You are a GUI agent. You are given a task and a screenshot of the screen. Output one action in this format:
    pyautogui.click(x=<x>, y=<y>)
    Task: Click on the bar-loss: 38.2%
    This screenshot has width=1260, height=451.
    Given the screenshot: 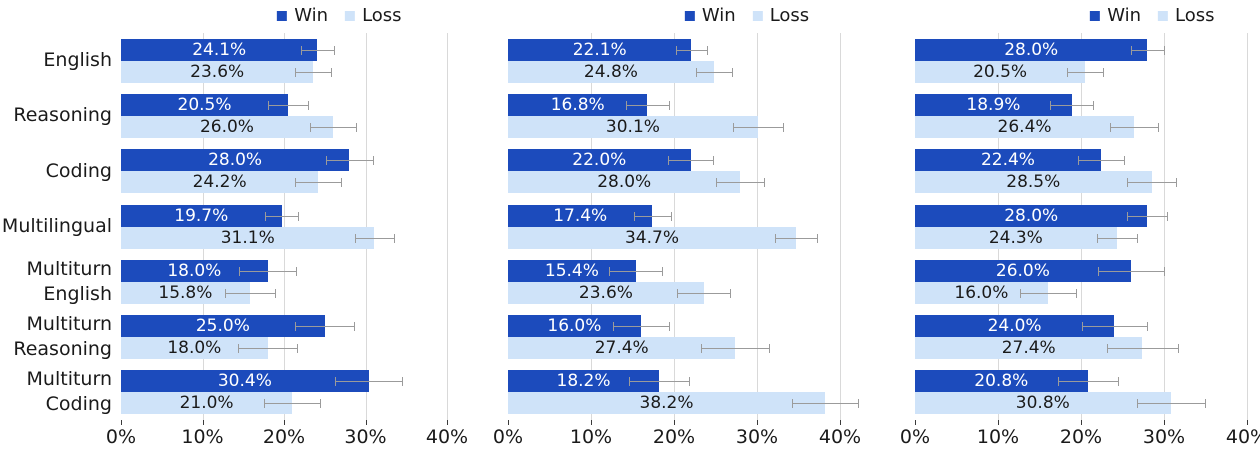 What is the action you would take?
    pyautogui.click(x=667, y=403)
    